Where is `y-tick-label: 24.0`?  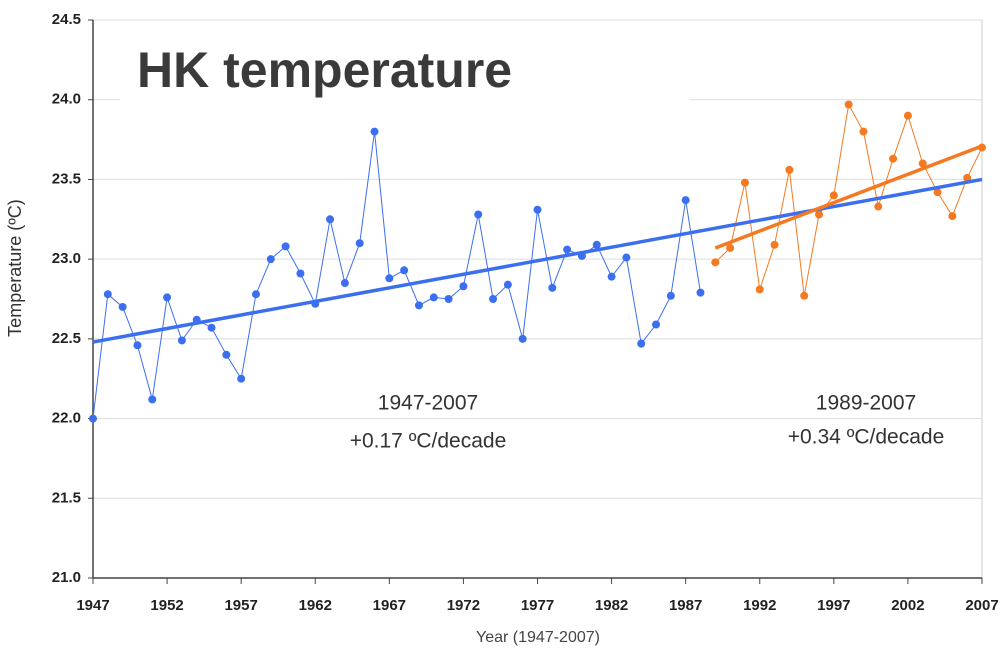 y-tick-label: 24.0 is located at coordinates (66, 99).